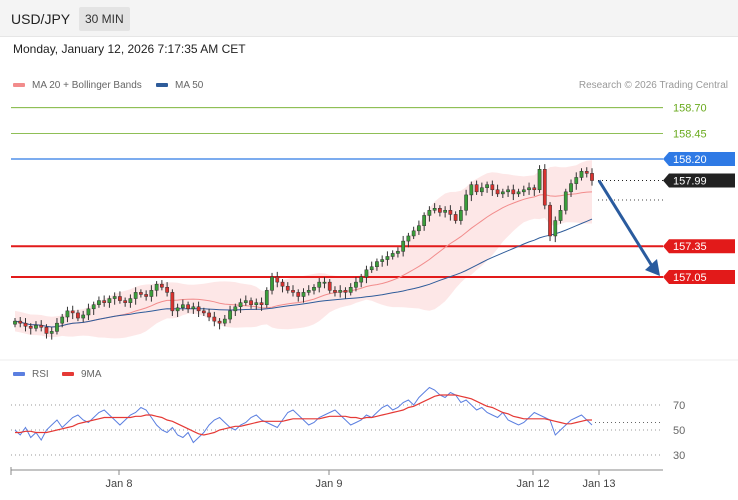  Describe the element at coordinates (303, 415) in the screenshot. I see `rsi-ma9-line` at that location.